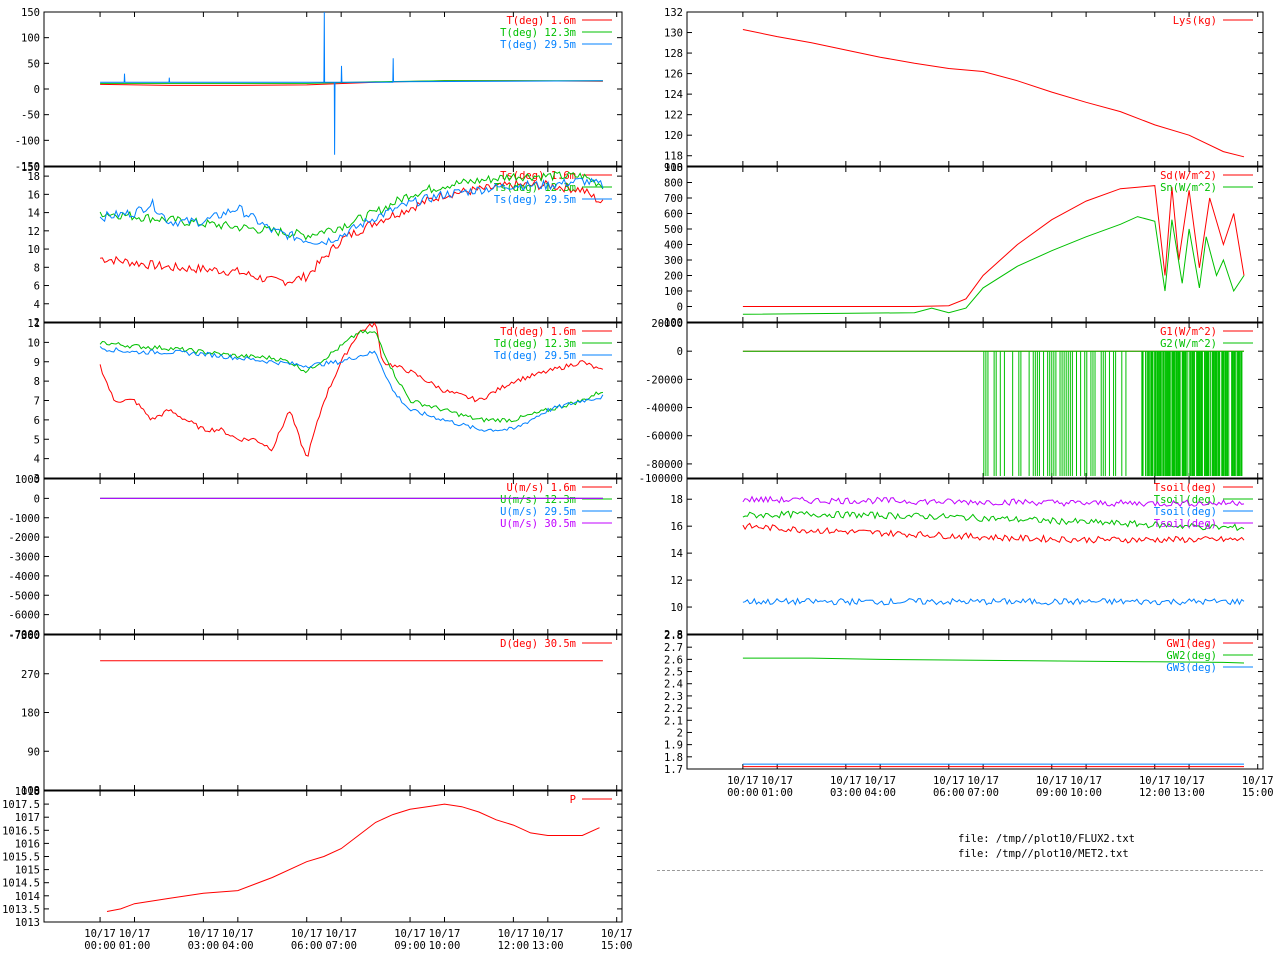  What do you see at coordinates (676, 554) in the screenshot?
I see `y-tick-label: 14` at bounding box center [676, 554].